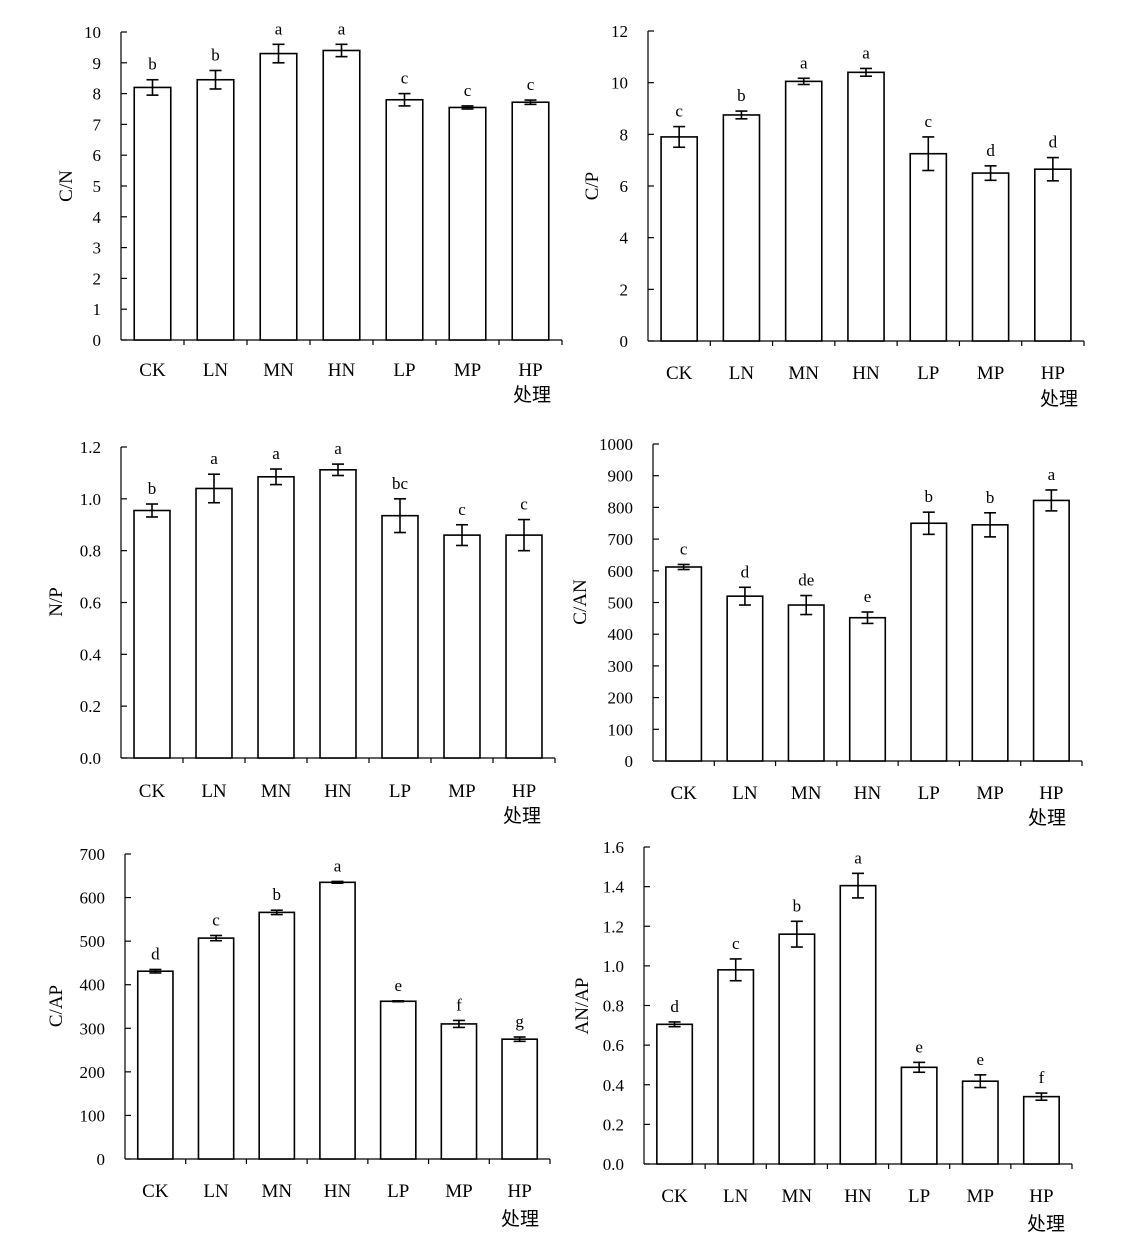 This screenshot has width=1146, height=1258. What do you see at coordinates (92, 32) in the screenshot?
I see `y-tick-label: 10` at bounding box center [92, 32].